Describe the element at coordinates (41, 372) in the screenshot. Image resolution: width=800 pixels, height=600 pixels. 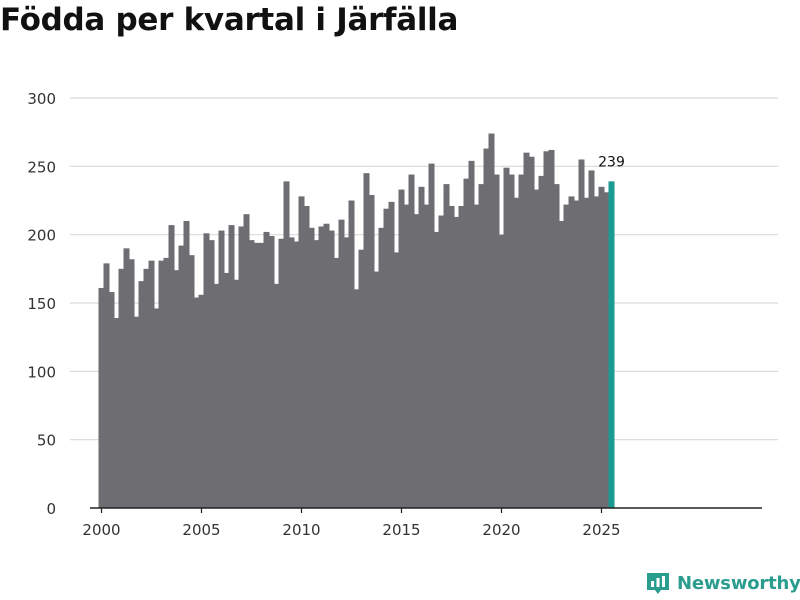
I see `y-tick-label: 100` at that location.